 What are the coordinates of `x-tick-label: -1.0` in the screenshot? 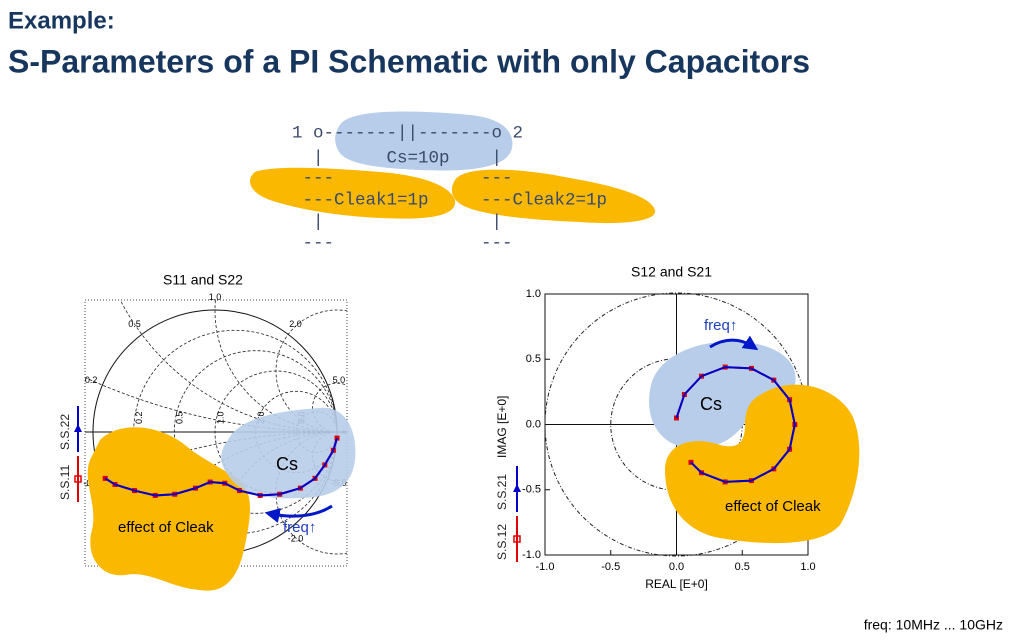 It's located at (545, 567).